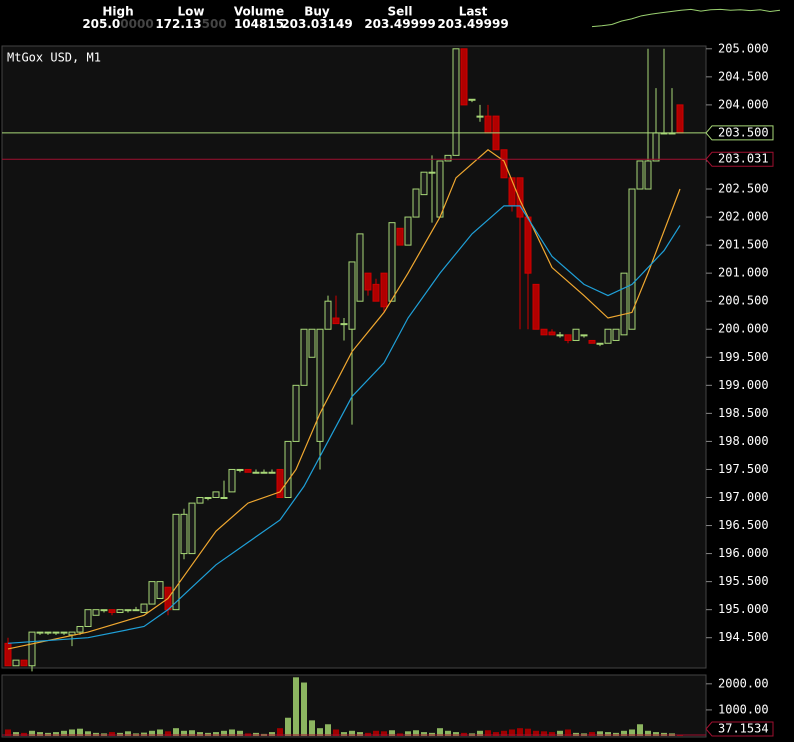 This screenshot has width=794, height=742. Describe the element at coordinates (739, 133) in the screenshot. I see `price-tag-box` at that location.